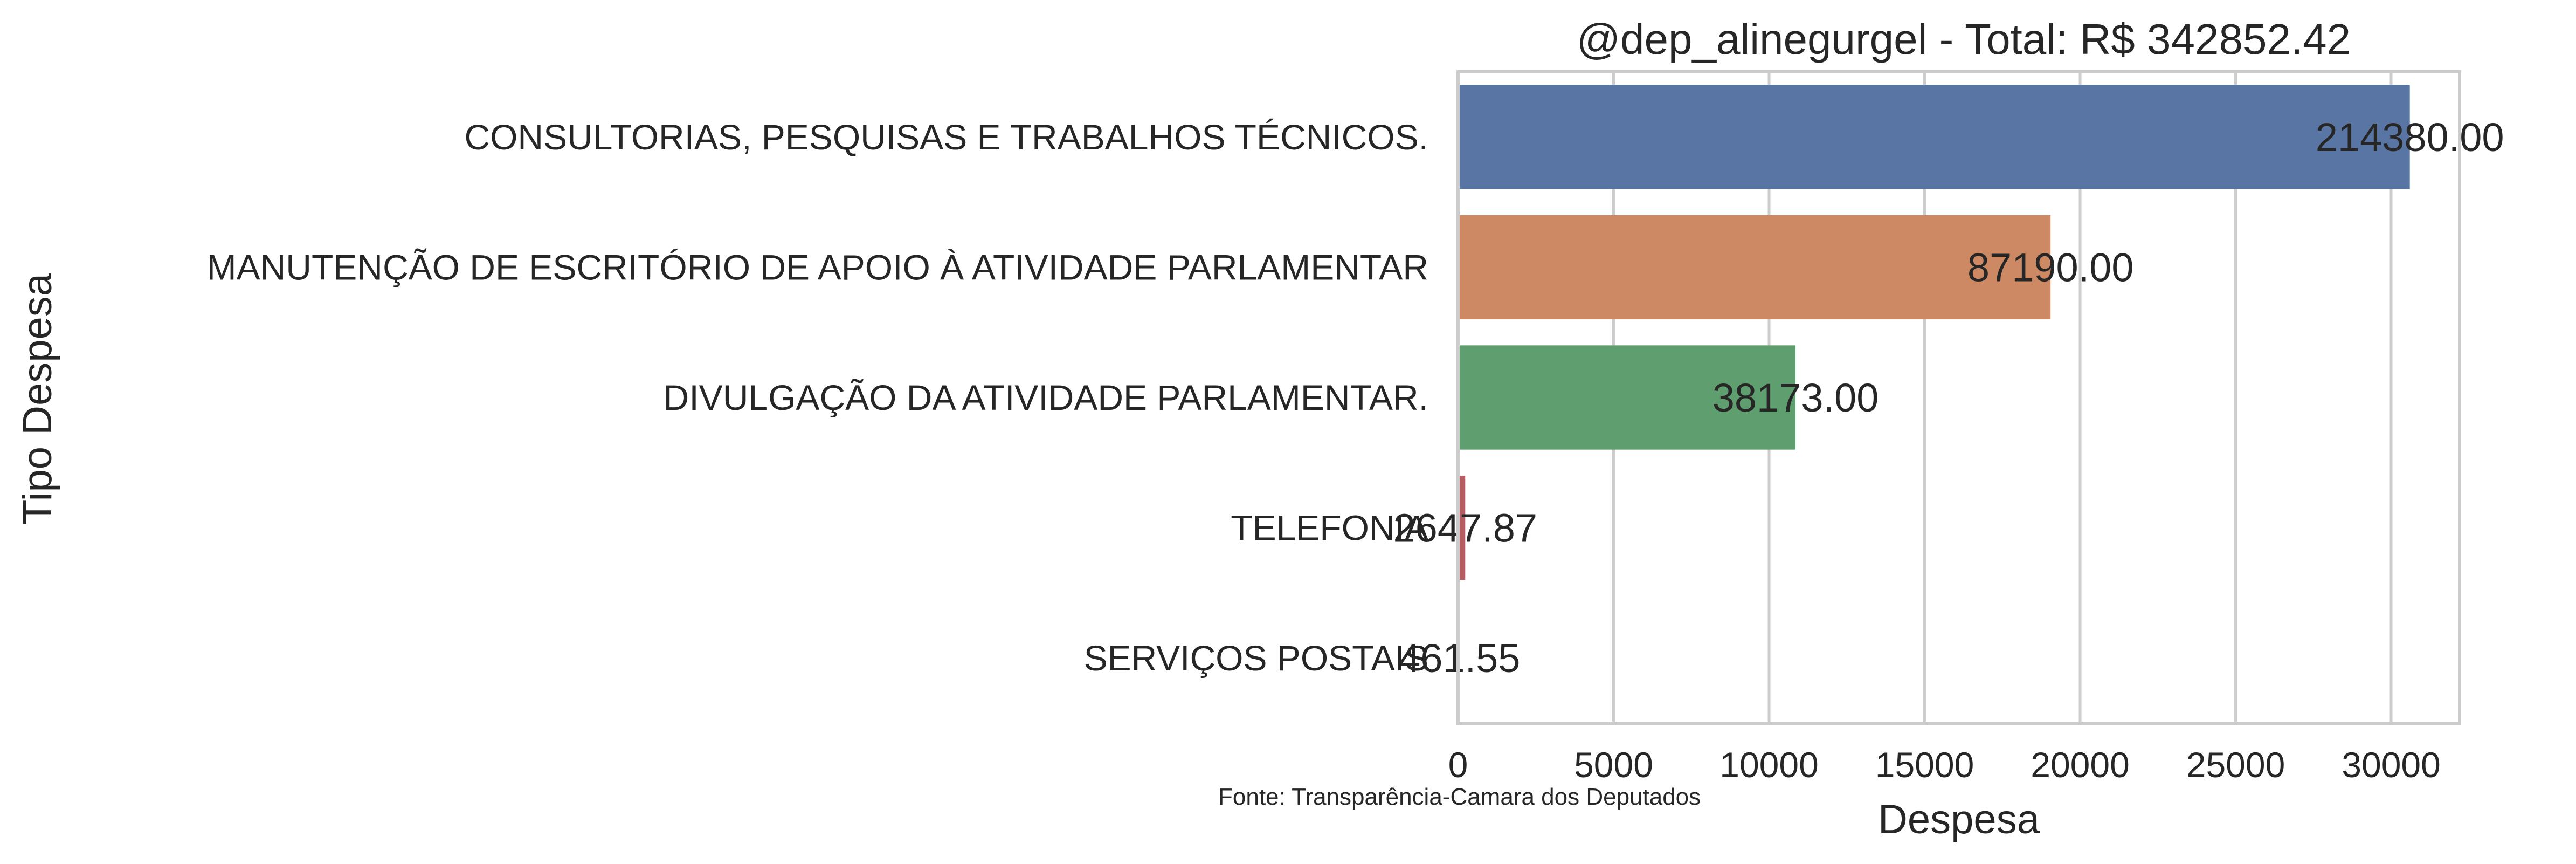 The height and width of the screenshot is (864, 2576). I want to click on x-tick-label: 15000, so click(1924, 765).